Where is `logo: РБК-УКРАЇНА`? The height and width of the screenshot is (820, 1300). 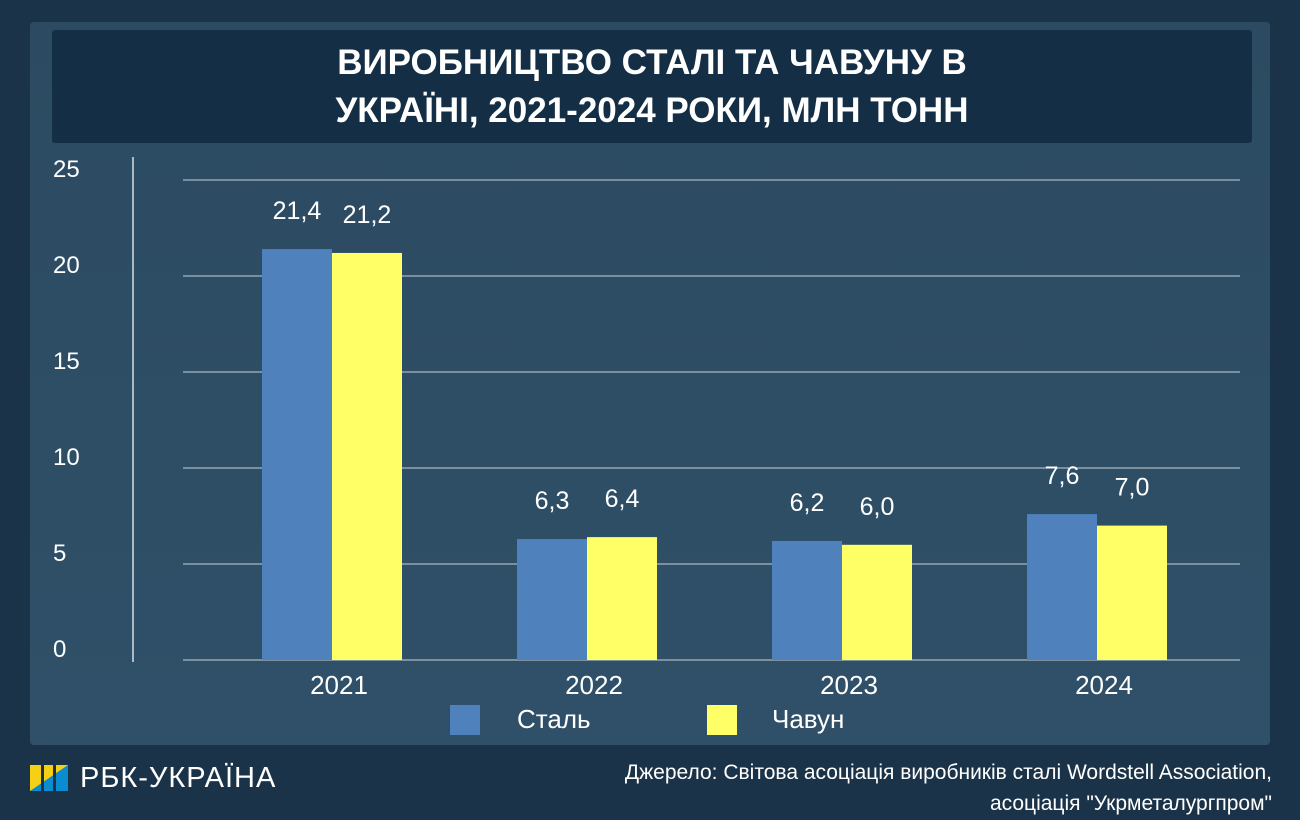 logo: РБК-УКРАЇНА is located at coordinates (152, 778).